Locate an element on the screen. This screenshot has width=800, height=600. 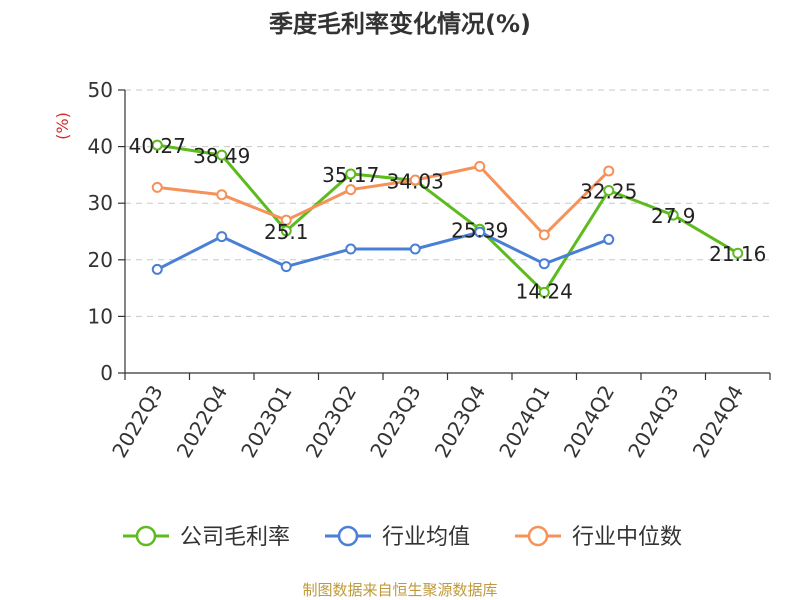
chart-title: 季度毛利率变化情况(%) is located at coordinates (400, 24).